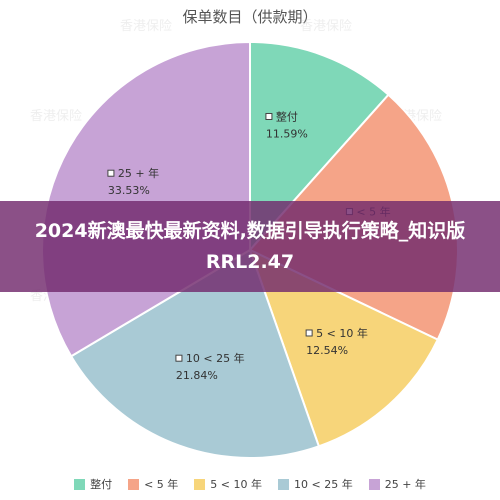 The image size is (500, 500). I want to click on slice-label-group-3: 10 < 25 年 21.84%, so click(210, 366).